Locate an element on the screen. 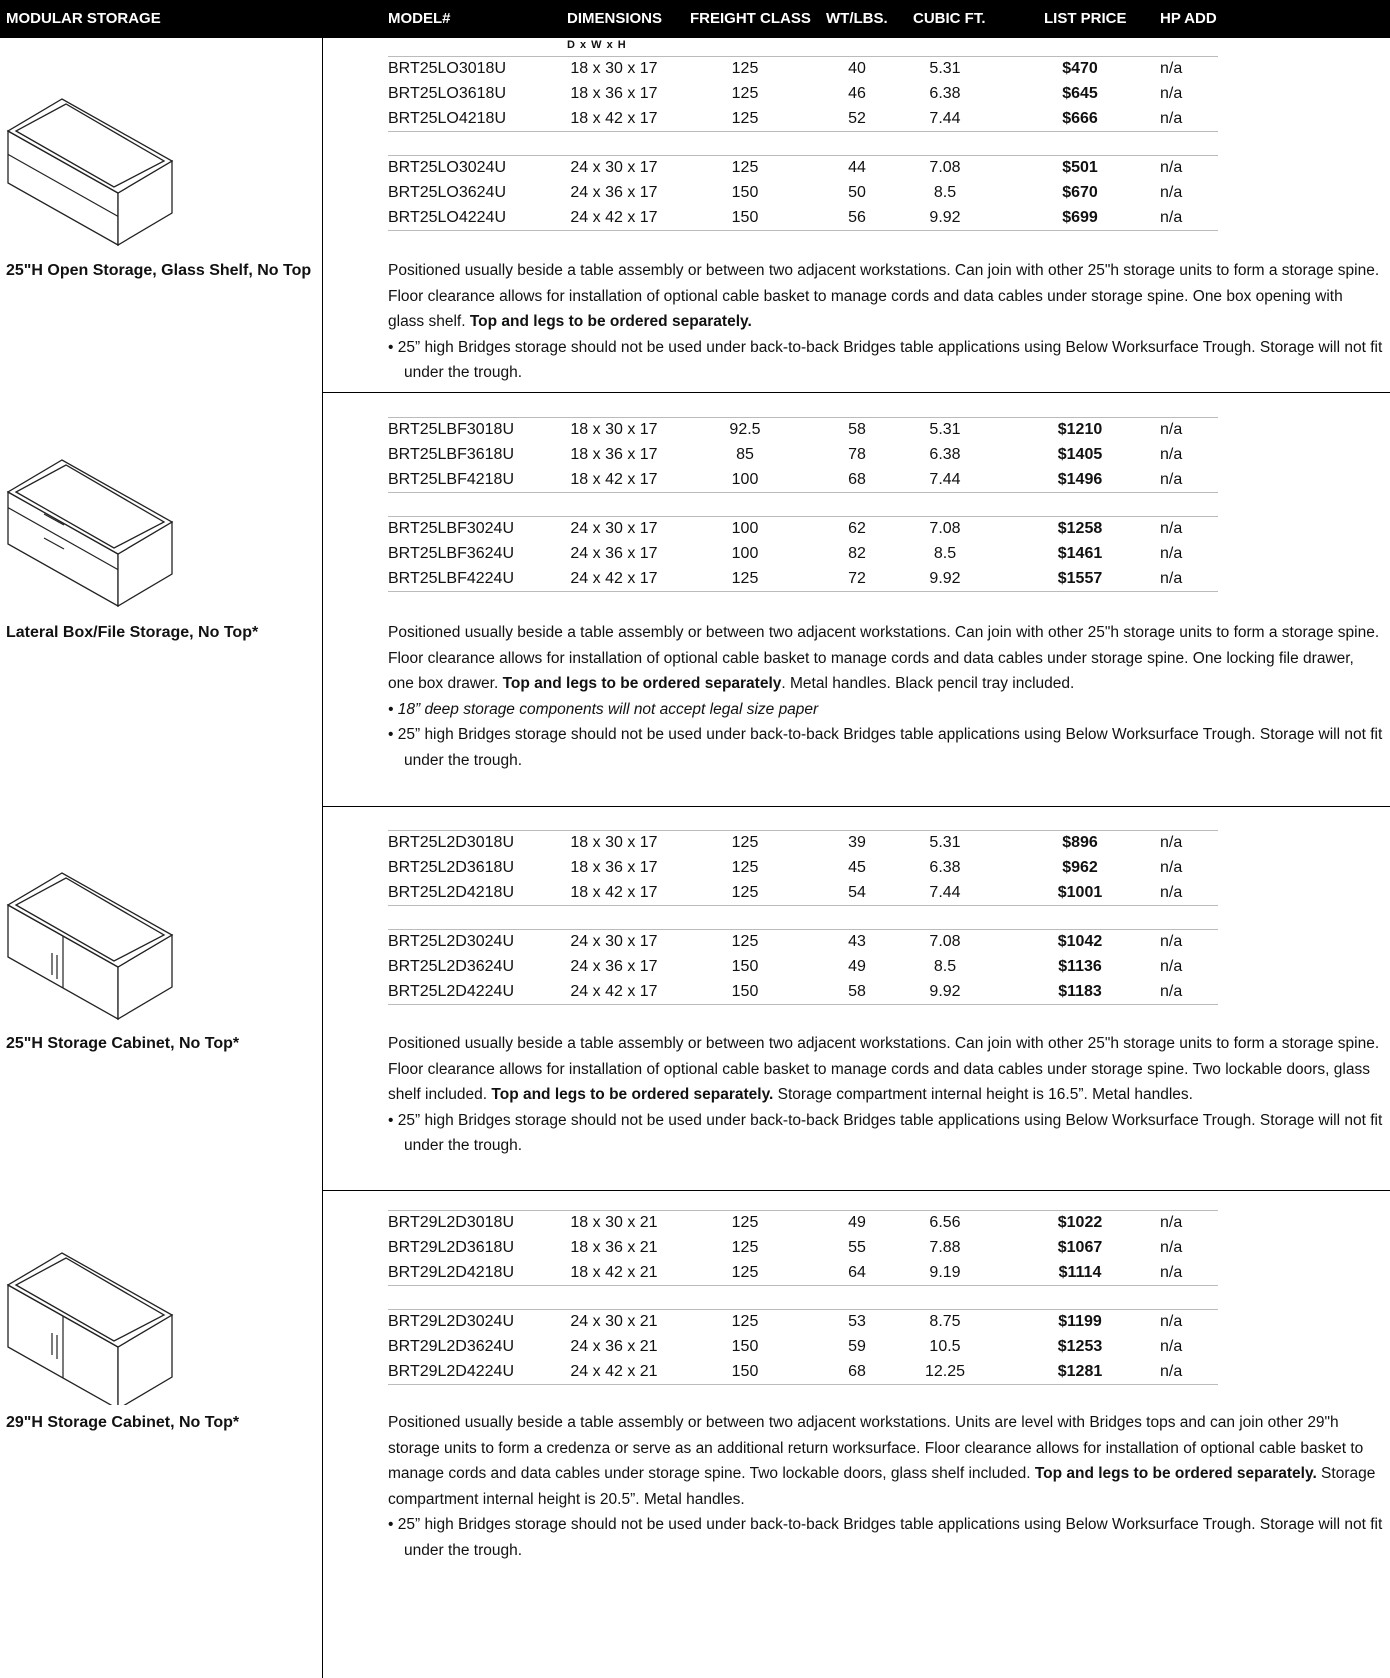  table-cell: BRT29L2D4218U is located at coordinates (451, 1272).